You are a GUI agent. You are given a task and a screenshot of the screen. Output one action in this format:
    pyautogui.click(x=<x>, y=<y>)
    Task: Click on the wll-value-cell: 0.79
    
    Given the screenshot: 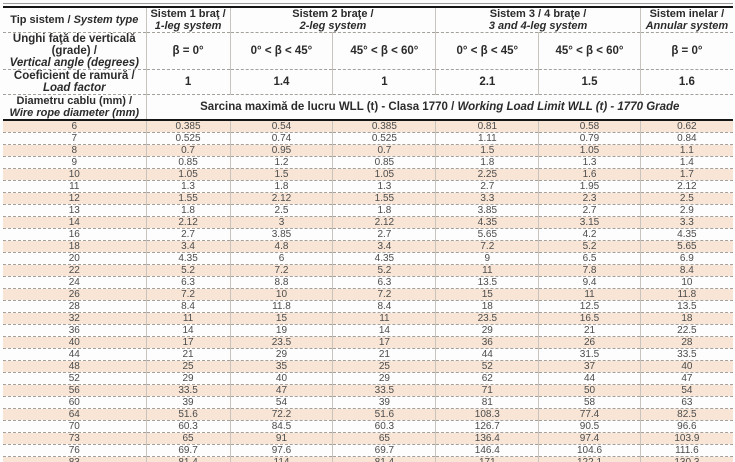 What is the action you would take?
    pyautogui.click(x=589, y=138)
    